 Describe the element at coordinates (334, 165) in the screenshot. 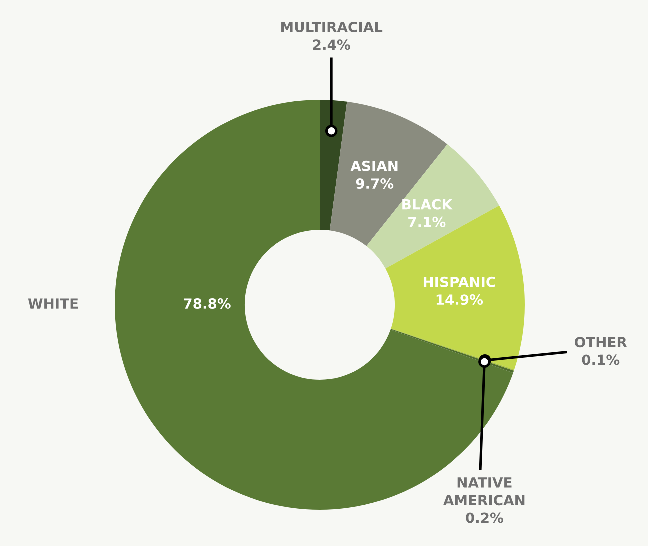

I see `donut-slice` at that location.